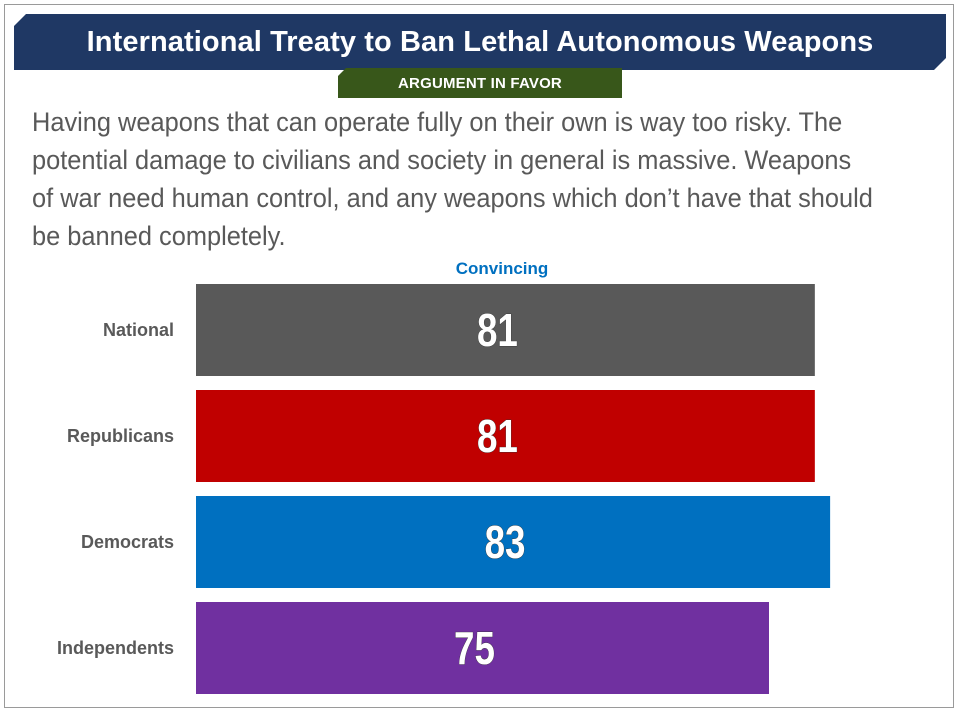 The height and width of the screenshot is (720, 960). I want to click on argument-tag-text: ARGUMENT IN FAVOR, so click(480, 83).